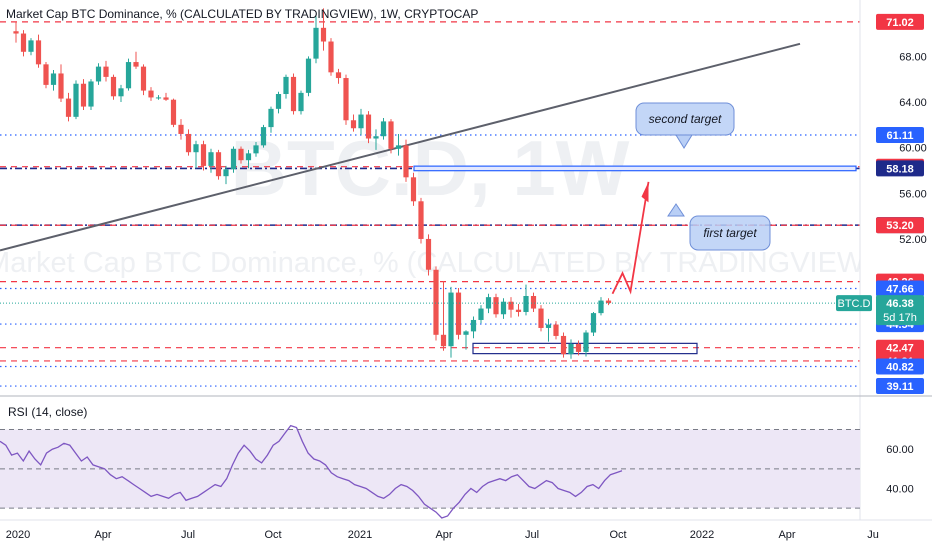 This screenshot has width=932, height=550. I want to click on callout-first-target: first target, so click(719, 227).